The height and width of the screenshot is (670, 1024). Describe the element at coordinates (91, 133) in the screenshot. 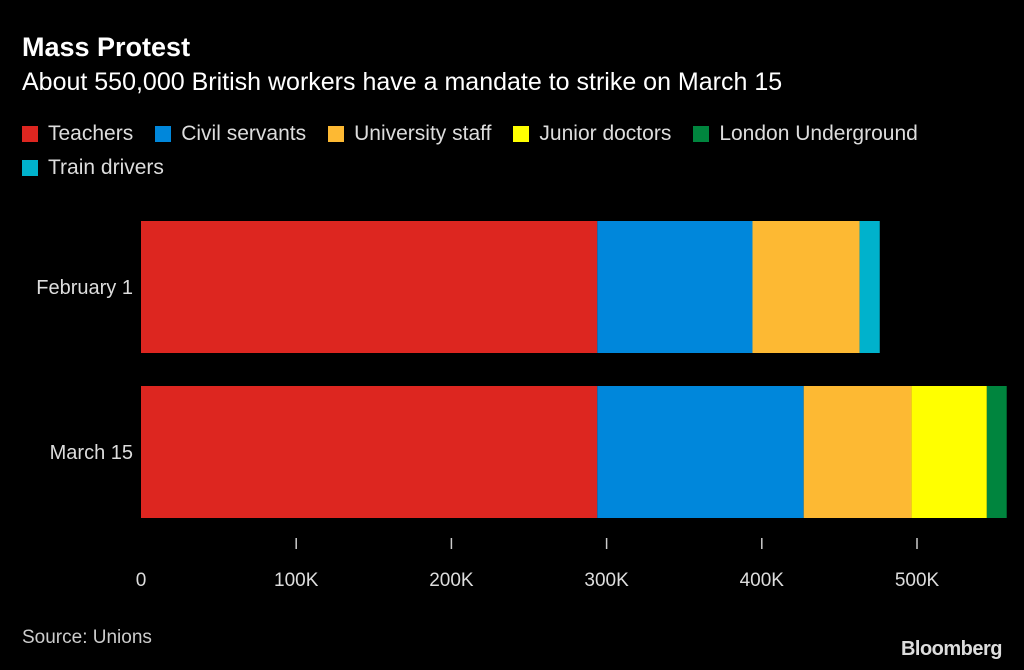

I see `legend-label: Teachers` at that location.